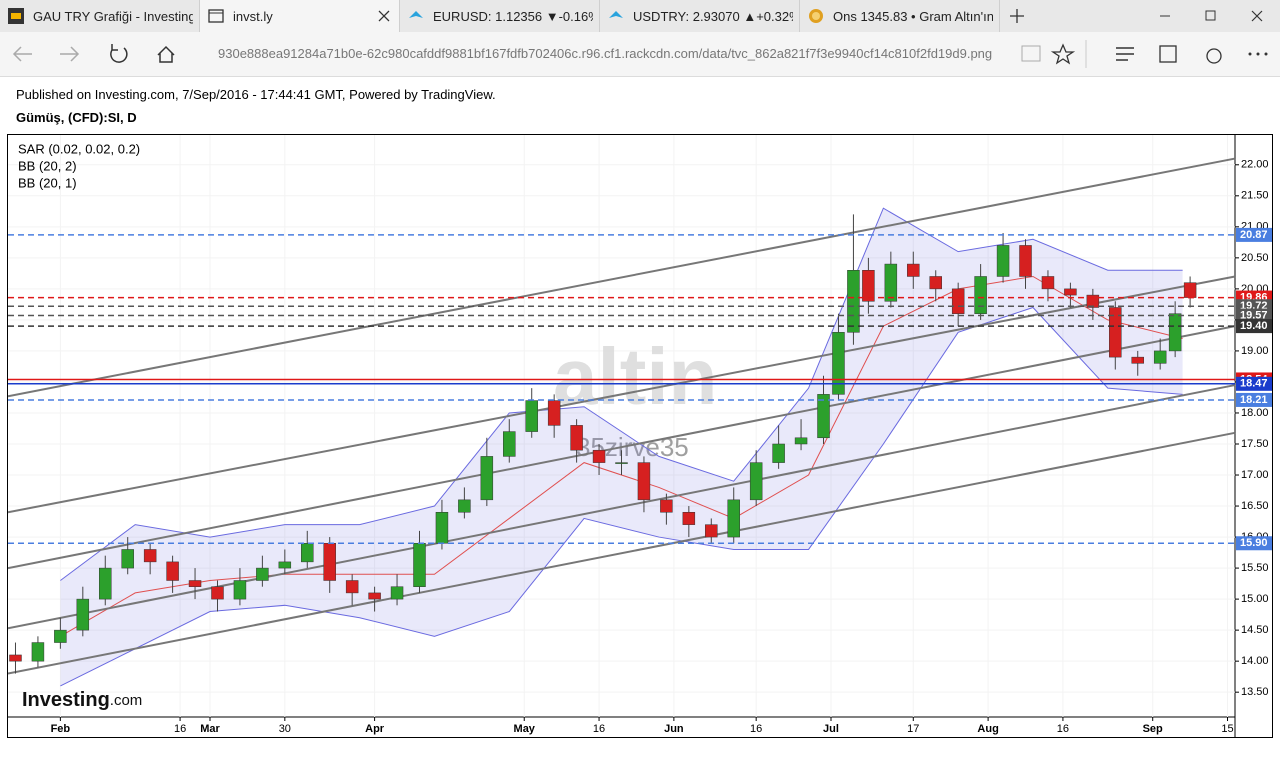  Describe the element at coordinates (166, 54) in the screenshot. I see `home` at that location.